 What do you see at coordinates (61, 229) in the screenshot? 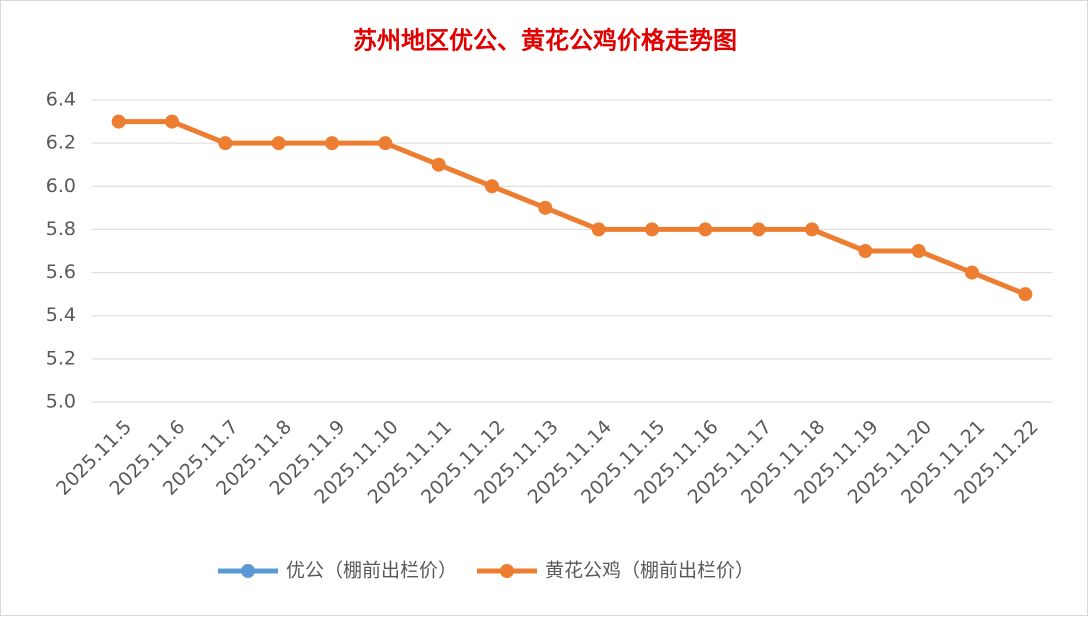
I see `y-tick-label: 5.8` at bounding box center [61, 229].